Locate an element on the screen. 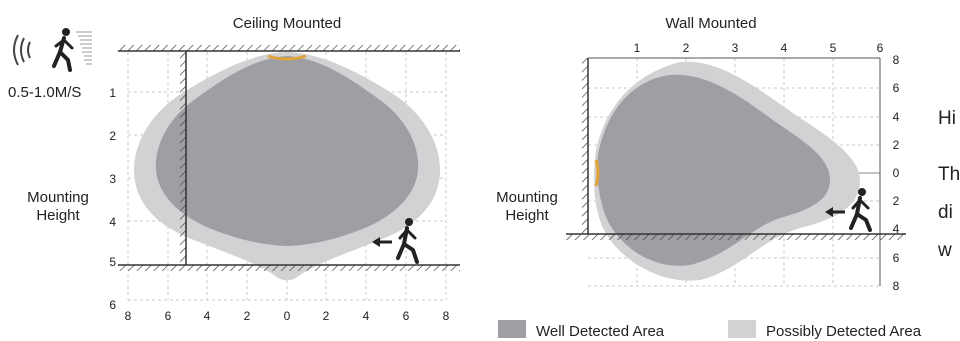 The image size is (960, 341). side-text: Hi Th di w is located at coordinates (948, 184).